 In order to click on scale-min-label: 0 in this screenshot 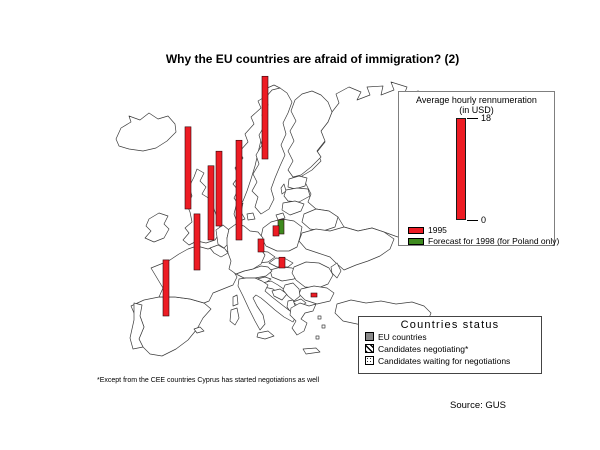, I will do `click(484, 220)`.